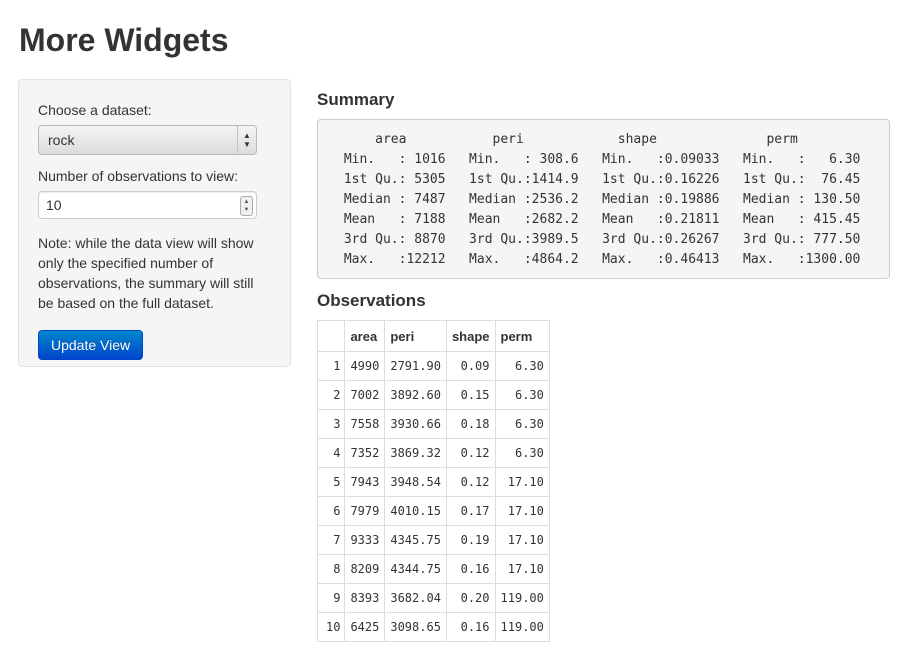  I want to click on cell-area: 7002, so click(365, 395).